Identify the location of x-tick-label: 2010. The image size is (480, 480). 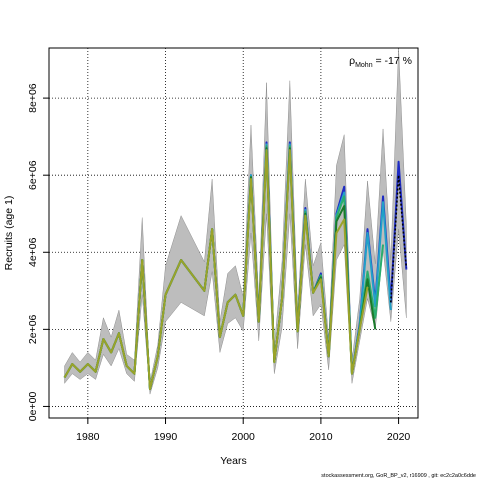
(321, 437).